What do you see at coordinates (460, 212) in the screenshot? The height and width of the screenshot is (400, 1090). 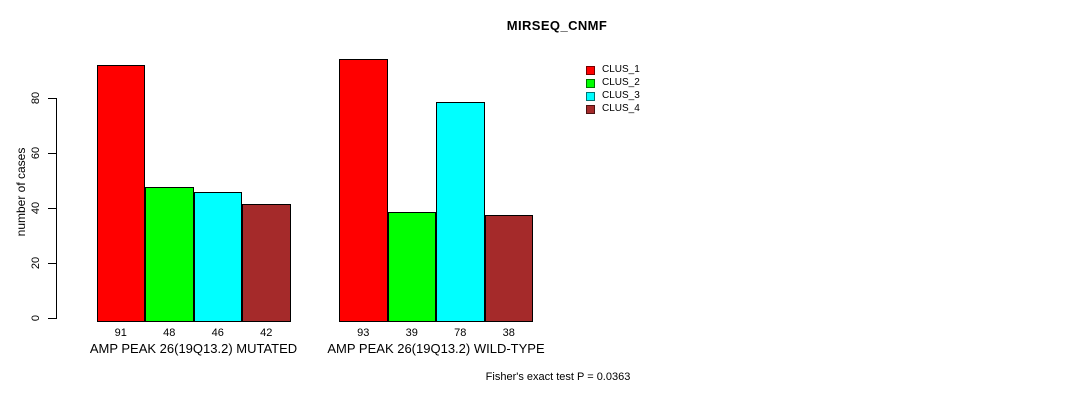 I see `bar-clus_3-group2` at bounding box center [460, 212].